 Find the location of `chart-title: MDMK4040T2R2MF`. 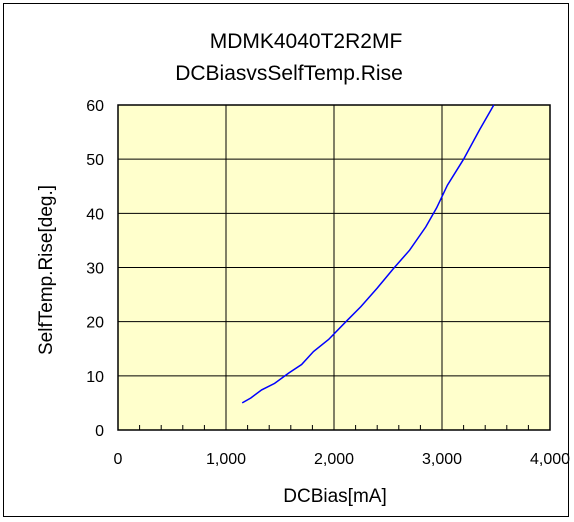

chart-title: MDMK4040T2R2MF is located at coordinates (306, 41).